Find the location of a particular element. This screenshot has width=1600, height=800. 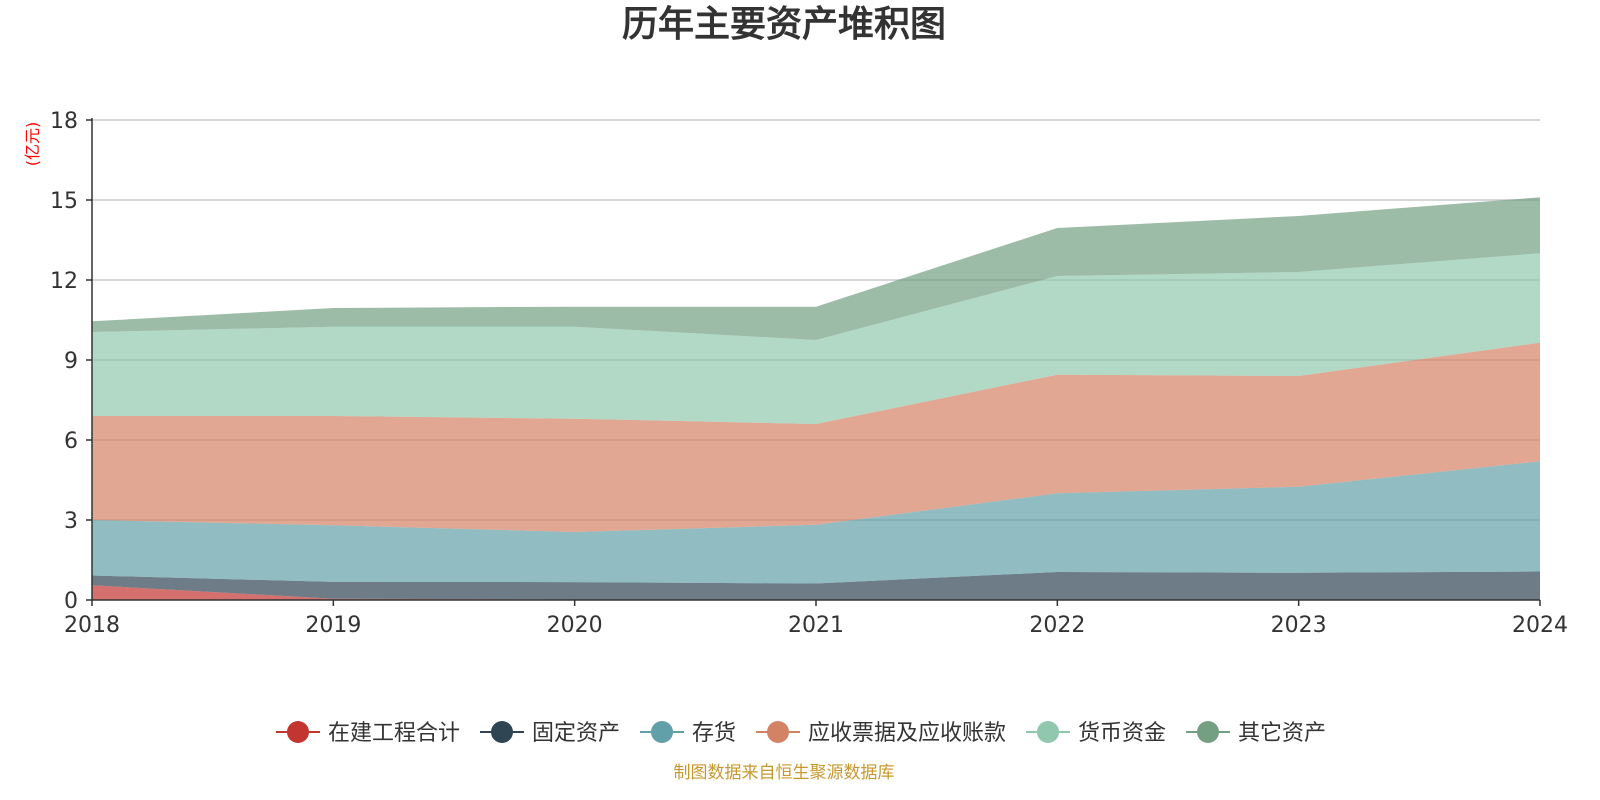

legend-item-label: 固定资产 is located at coordinates (576, 733).